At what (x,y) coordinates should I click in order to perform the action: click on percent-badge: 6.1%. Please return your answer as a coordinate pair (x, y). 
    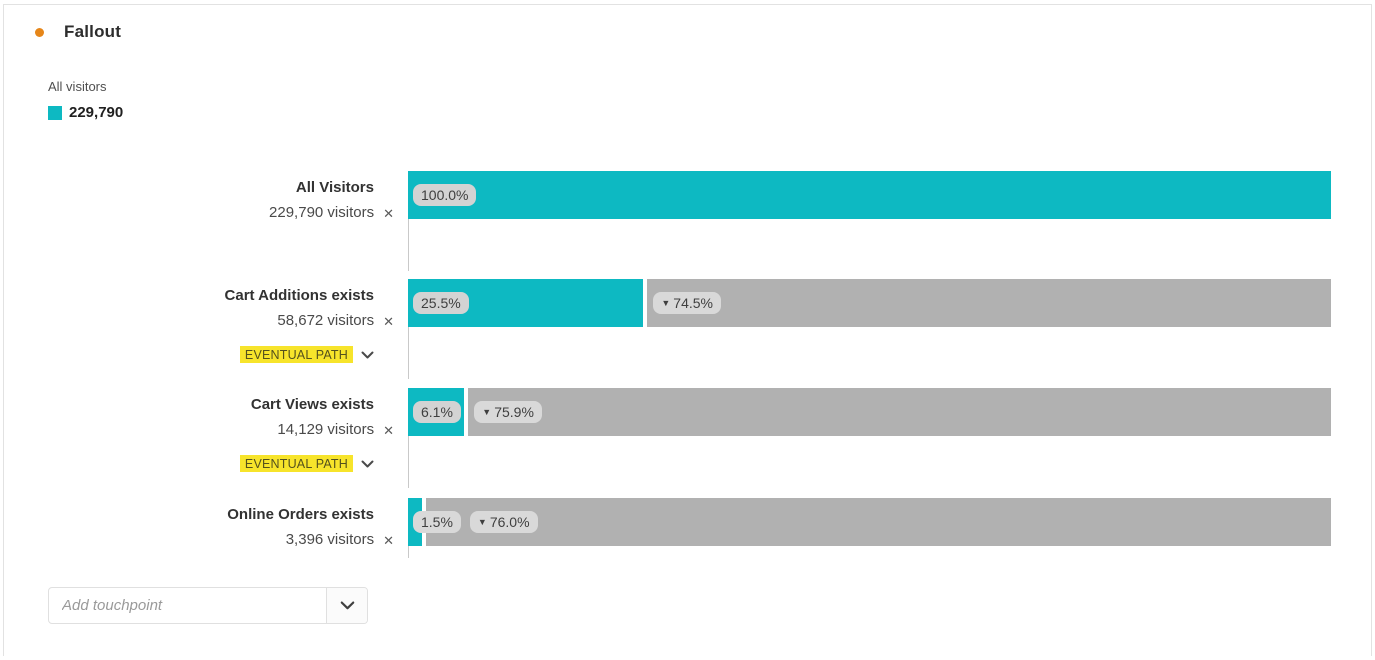
    Looking at the image, I should click on (437, 412).